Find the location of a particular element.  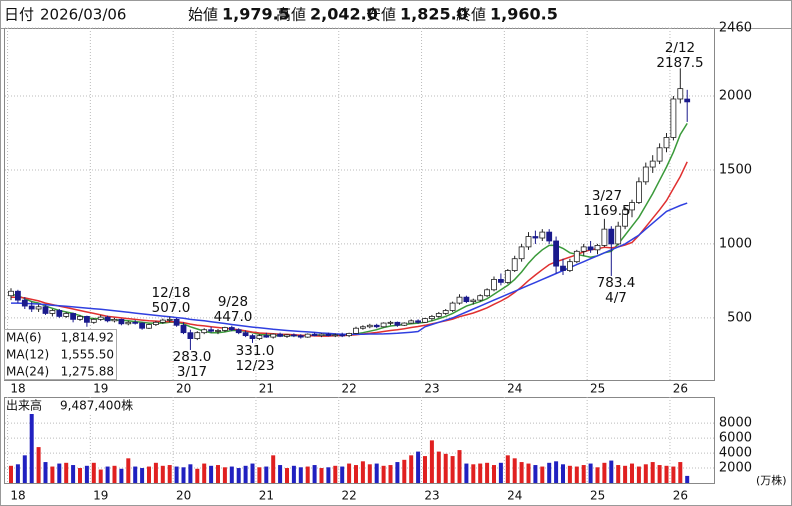

header-label: 日付 is located at coordinates (19, 15).